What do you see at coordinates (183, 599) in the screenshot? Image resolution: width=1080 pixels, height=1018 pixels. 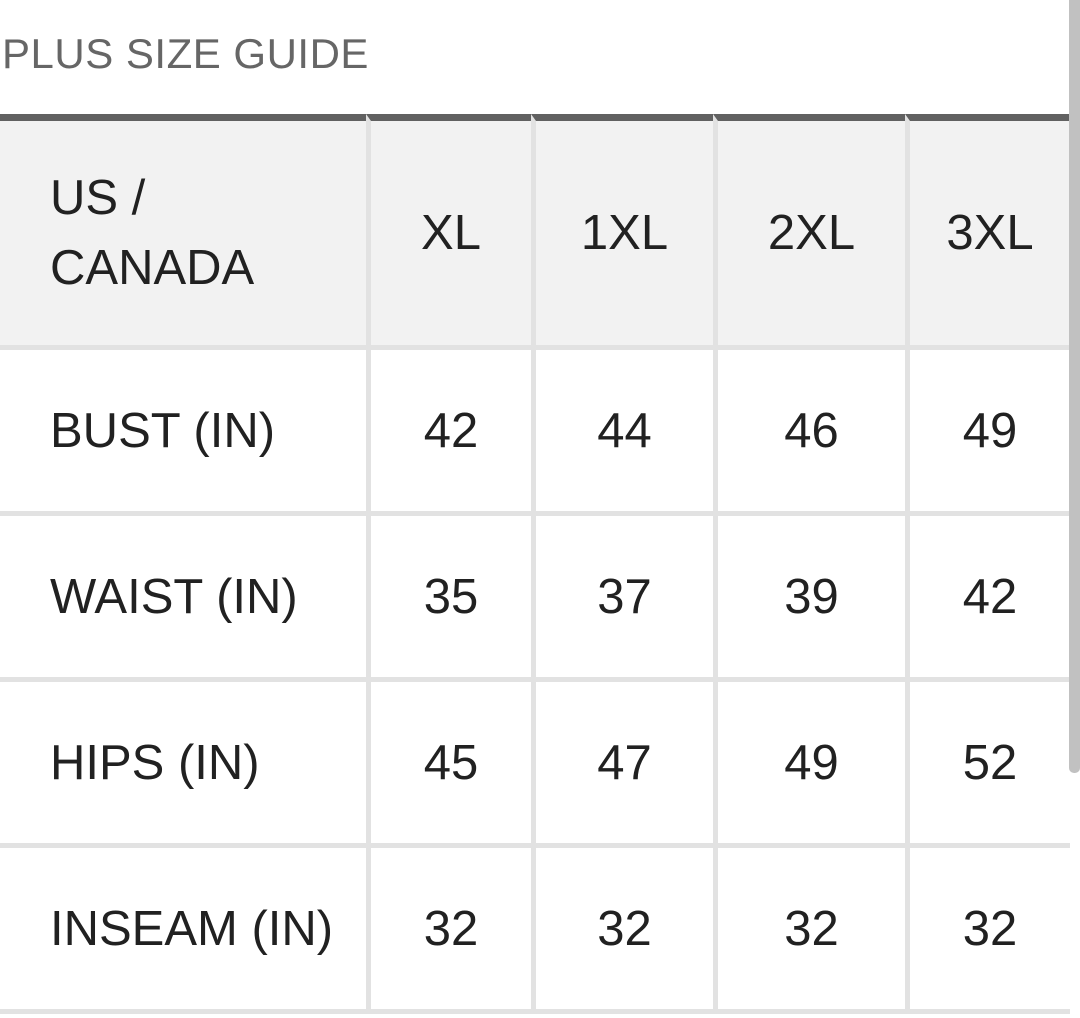 I see `row-label-waist: WAIST (IN)` at bounding box center [183, 599].